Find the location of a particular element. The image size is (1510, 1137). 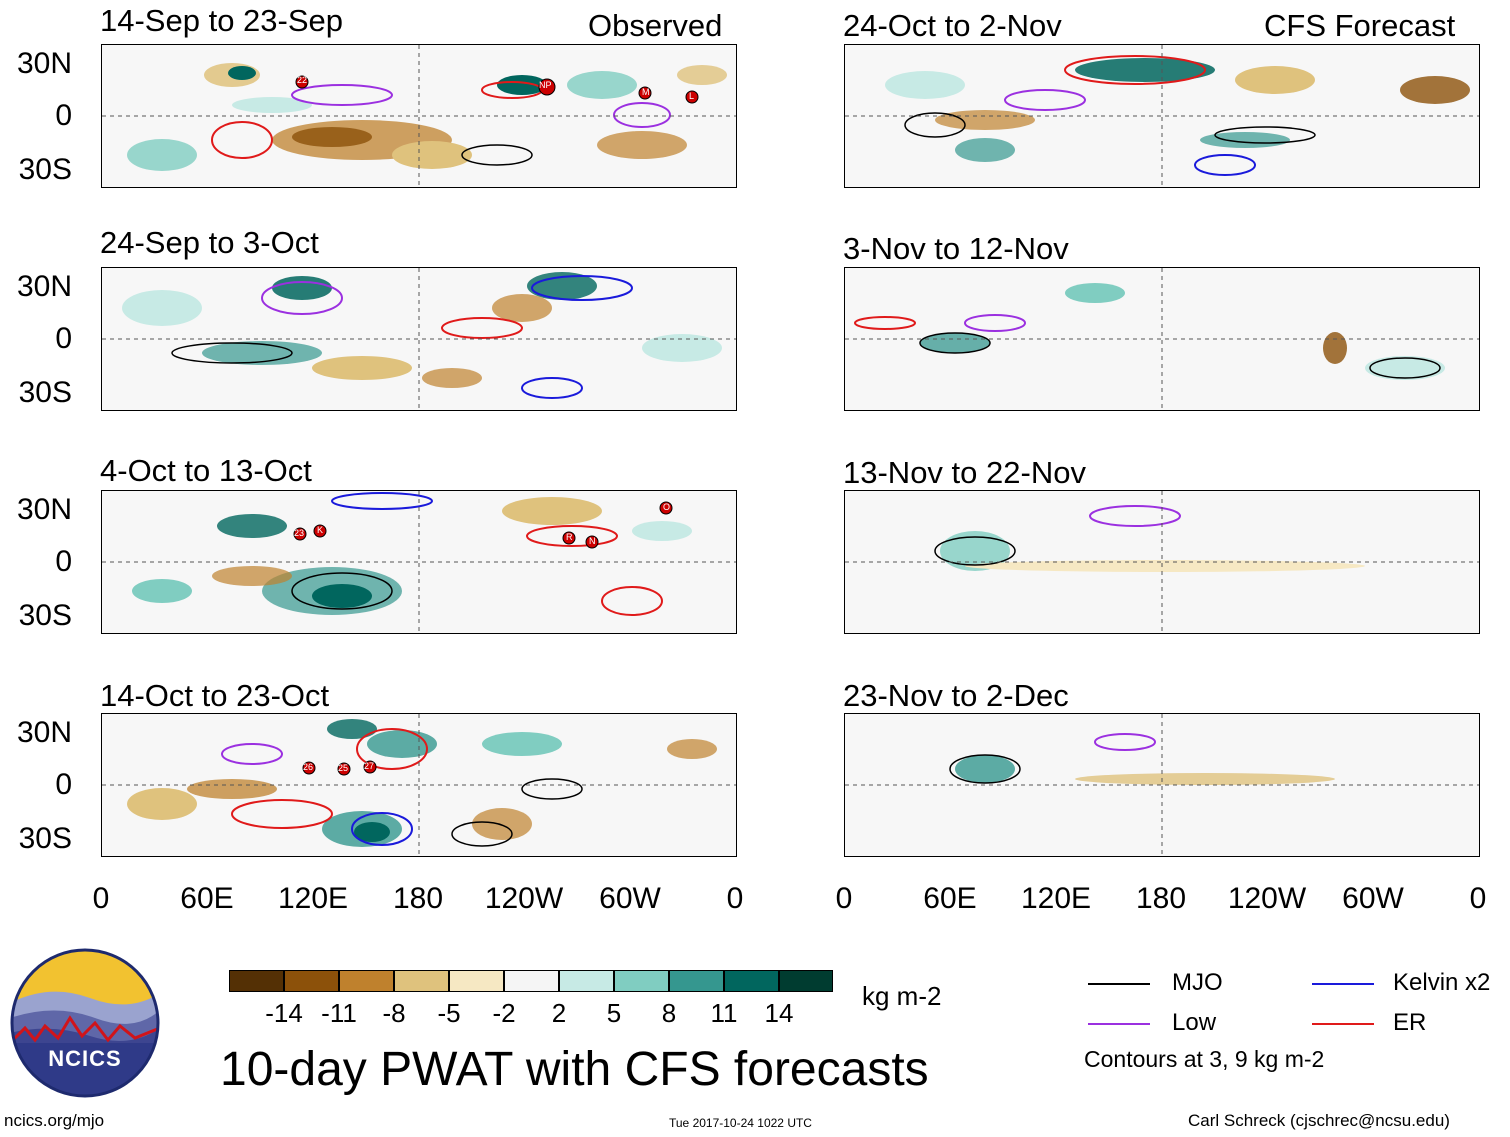

panel-8-title: 23-Nov to 2-Dec is located at coordinates (956, 695).